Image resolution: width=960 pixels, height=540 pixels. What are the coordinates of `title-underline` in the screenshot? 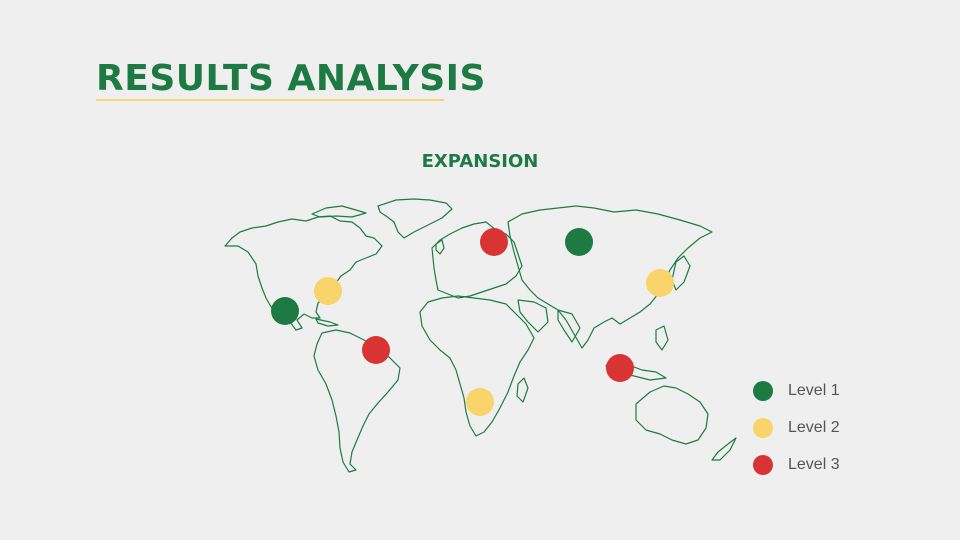 It's located at (270, 100).